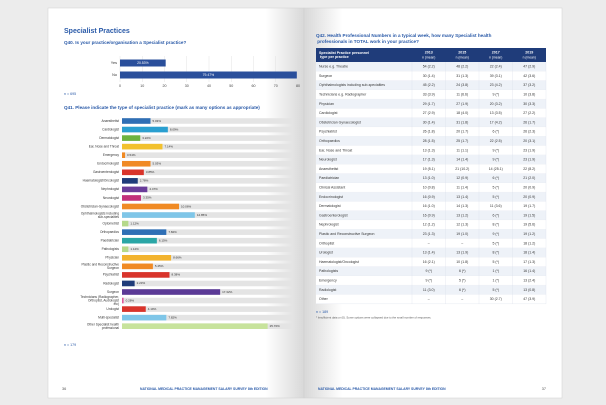  What do you see at coordinates (177, 258) in the screenshot?
I see `value-label: 8.66%` at bounding box center [177, 258].